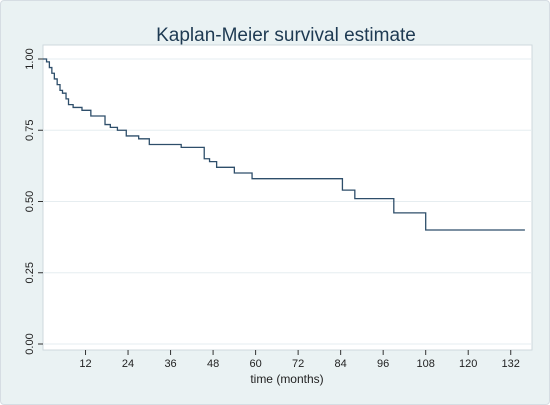 The image size is (550, 405). Describe the element at coordinates (426, 364) in the screenshot. I see `x-tick-label: 108` at that location.